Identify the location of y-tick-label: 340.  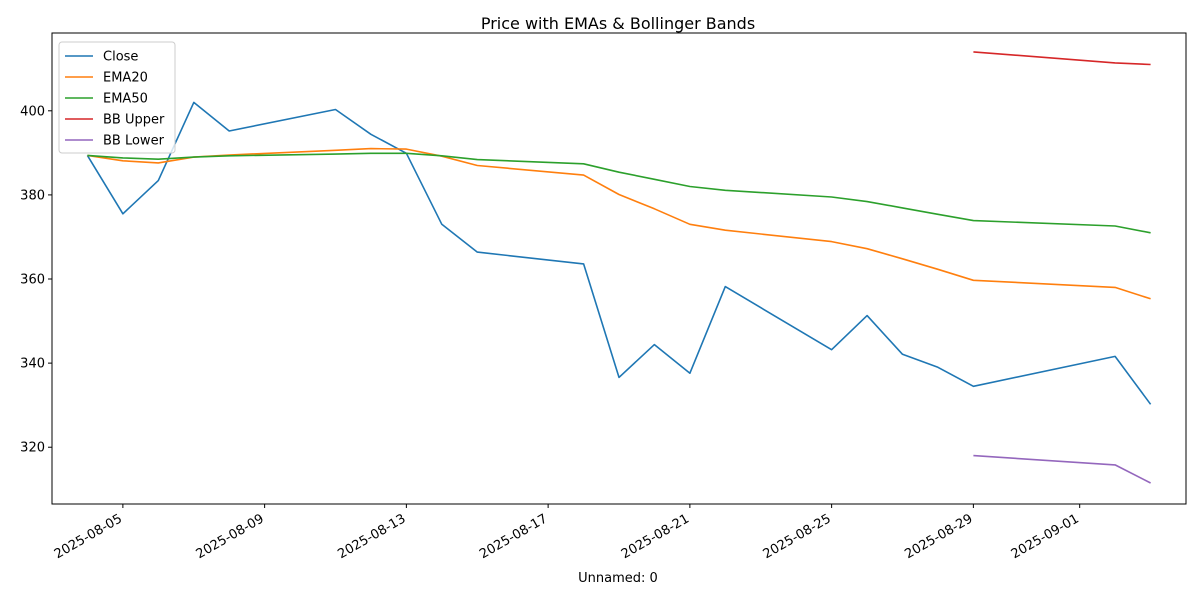
(32, 364).